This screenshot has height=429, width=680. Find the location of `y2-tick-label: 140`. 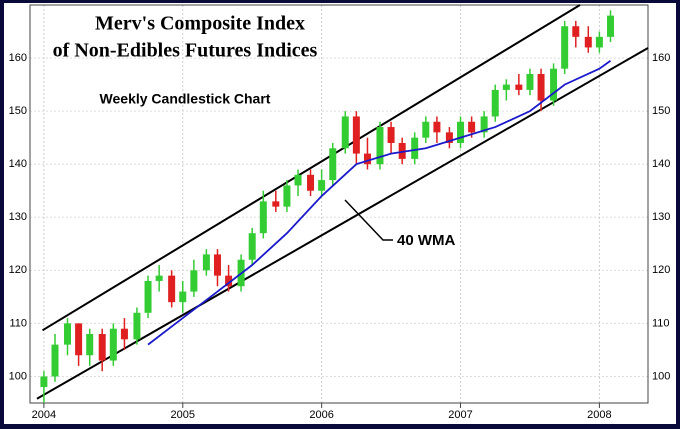

y2-tick-label: 140 is located at coordinates (661, 164).